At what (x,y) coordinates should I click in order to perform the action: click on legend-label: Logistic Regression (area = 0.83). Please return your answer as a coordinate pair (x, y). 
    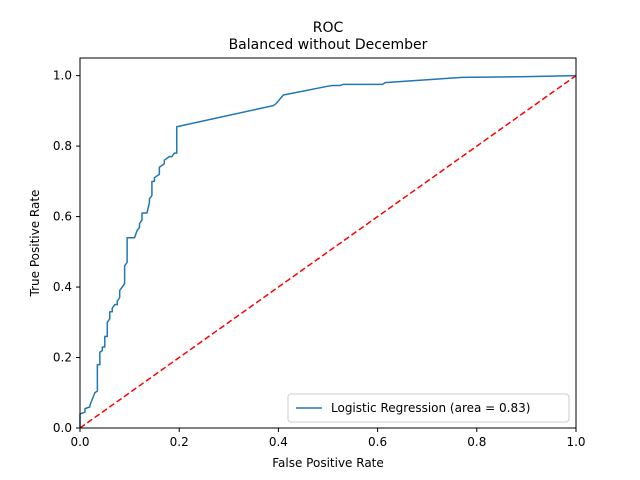
    Looking at the image, I should click on (430, 408).